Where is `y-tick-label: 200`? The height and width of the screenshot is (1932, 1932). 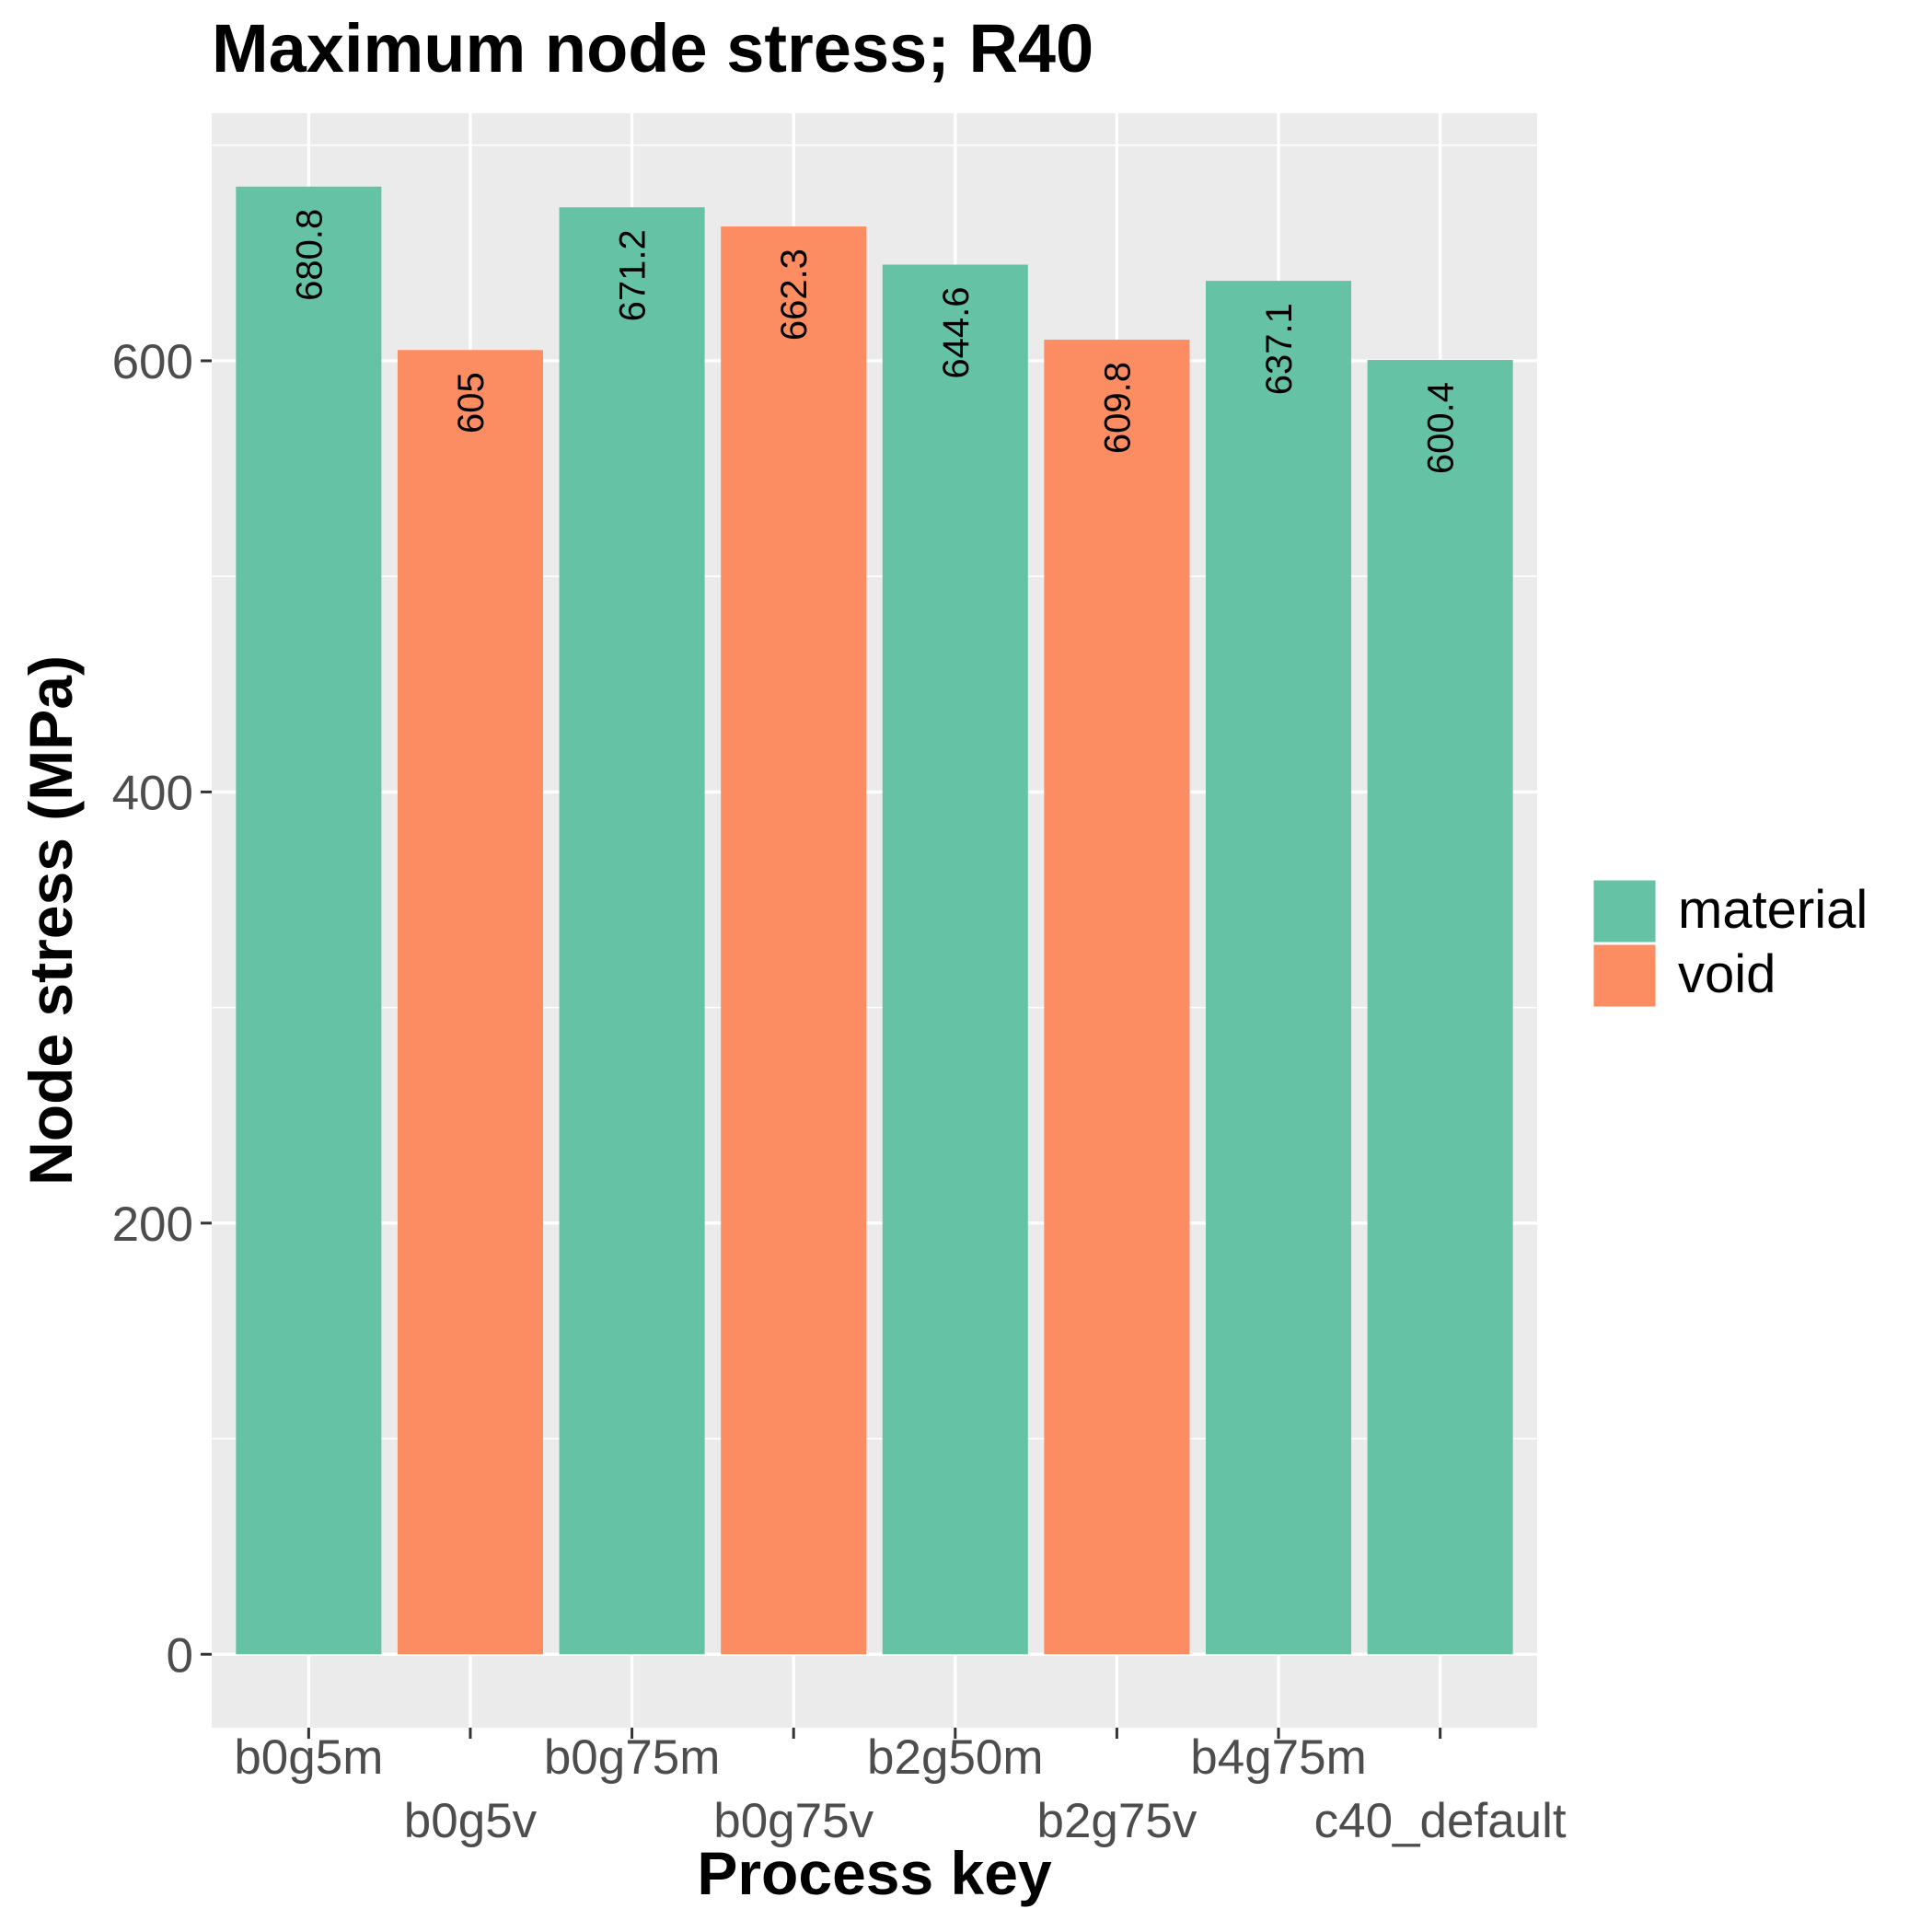 y-tick-label: 200 is located at coordinates (153, 1224).